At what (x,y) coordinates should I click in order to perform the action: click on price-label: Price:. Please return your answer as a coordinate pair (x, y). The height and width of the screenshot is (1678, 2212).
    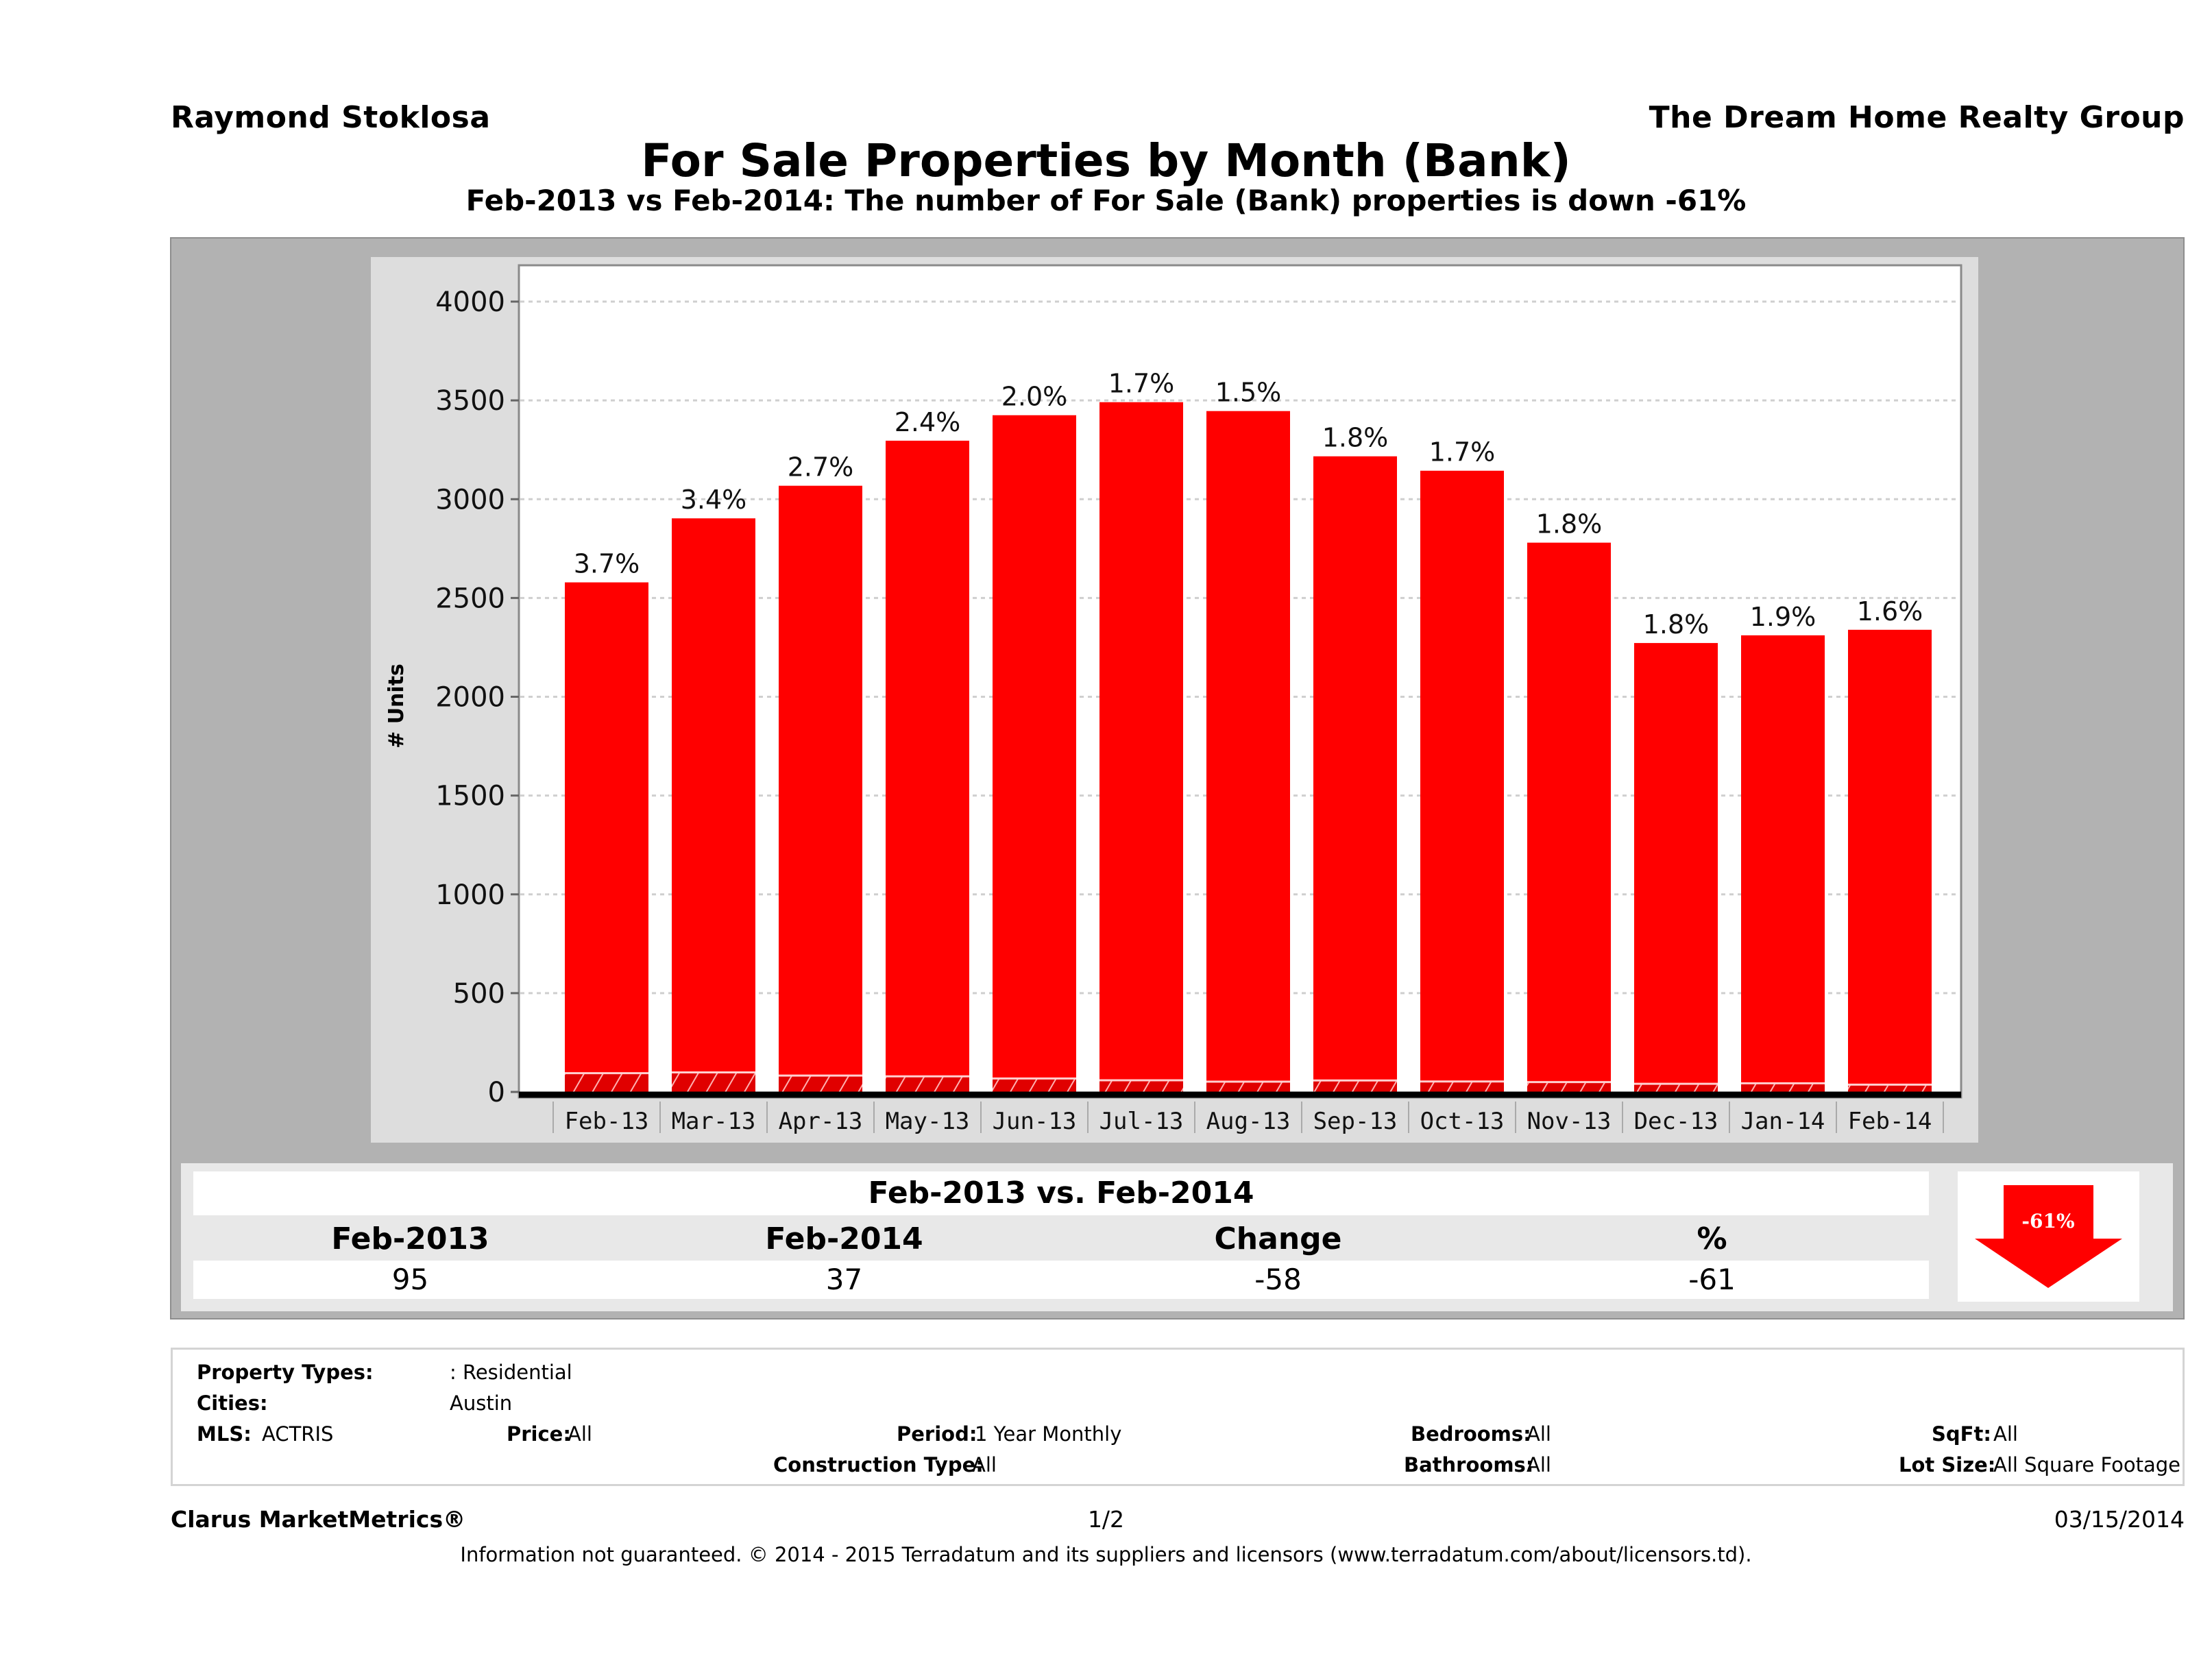
    Looking at the image, I should click on (539, 1434).